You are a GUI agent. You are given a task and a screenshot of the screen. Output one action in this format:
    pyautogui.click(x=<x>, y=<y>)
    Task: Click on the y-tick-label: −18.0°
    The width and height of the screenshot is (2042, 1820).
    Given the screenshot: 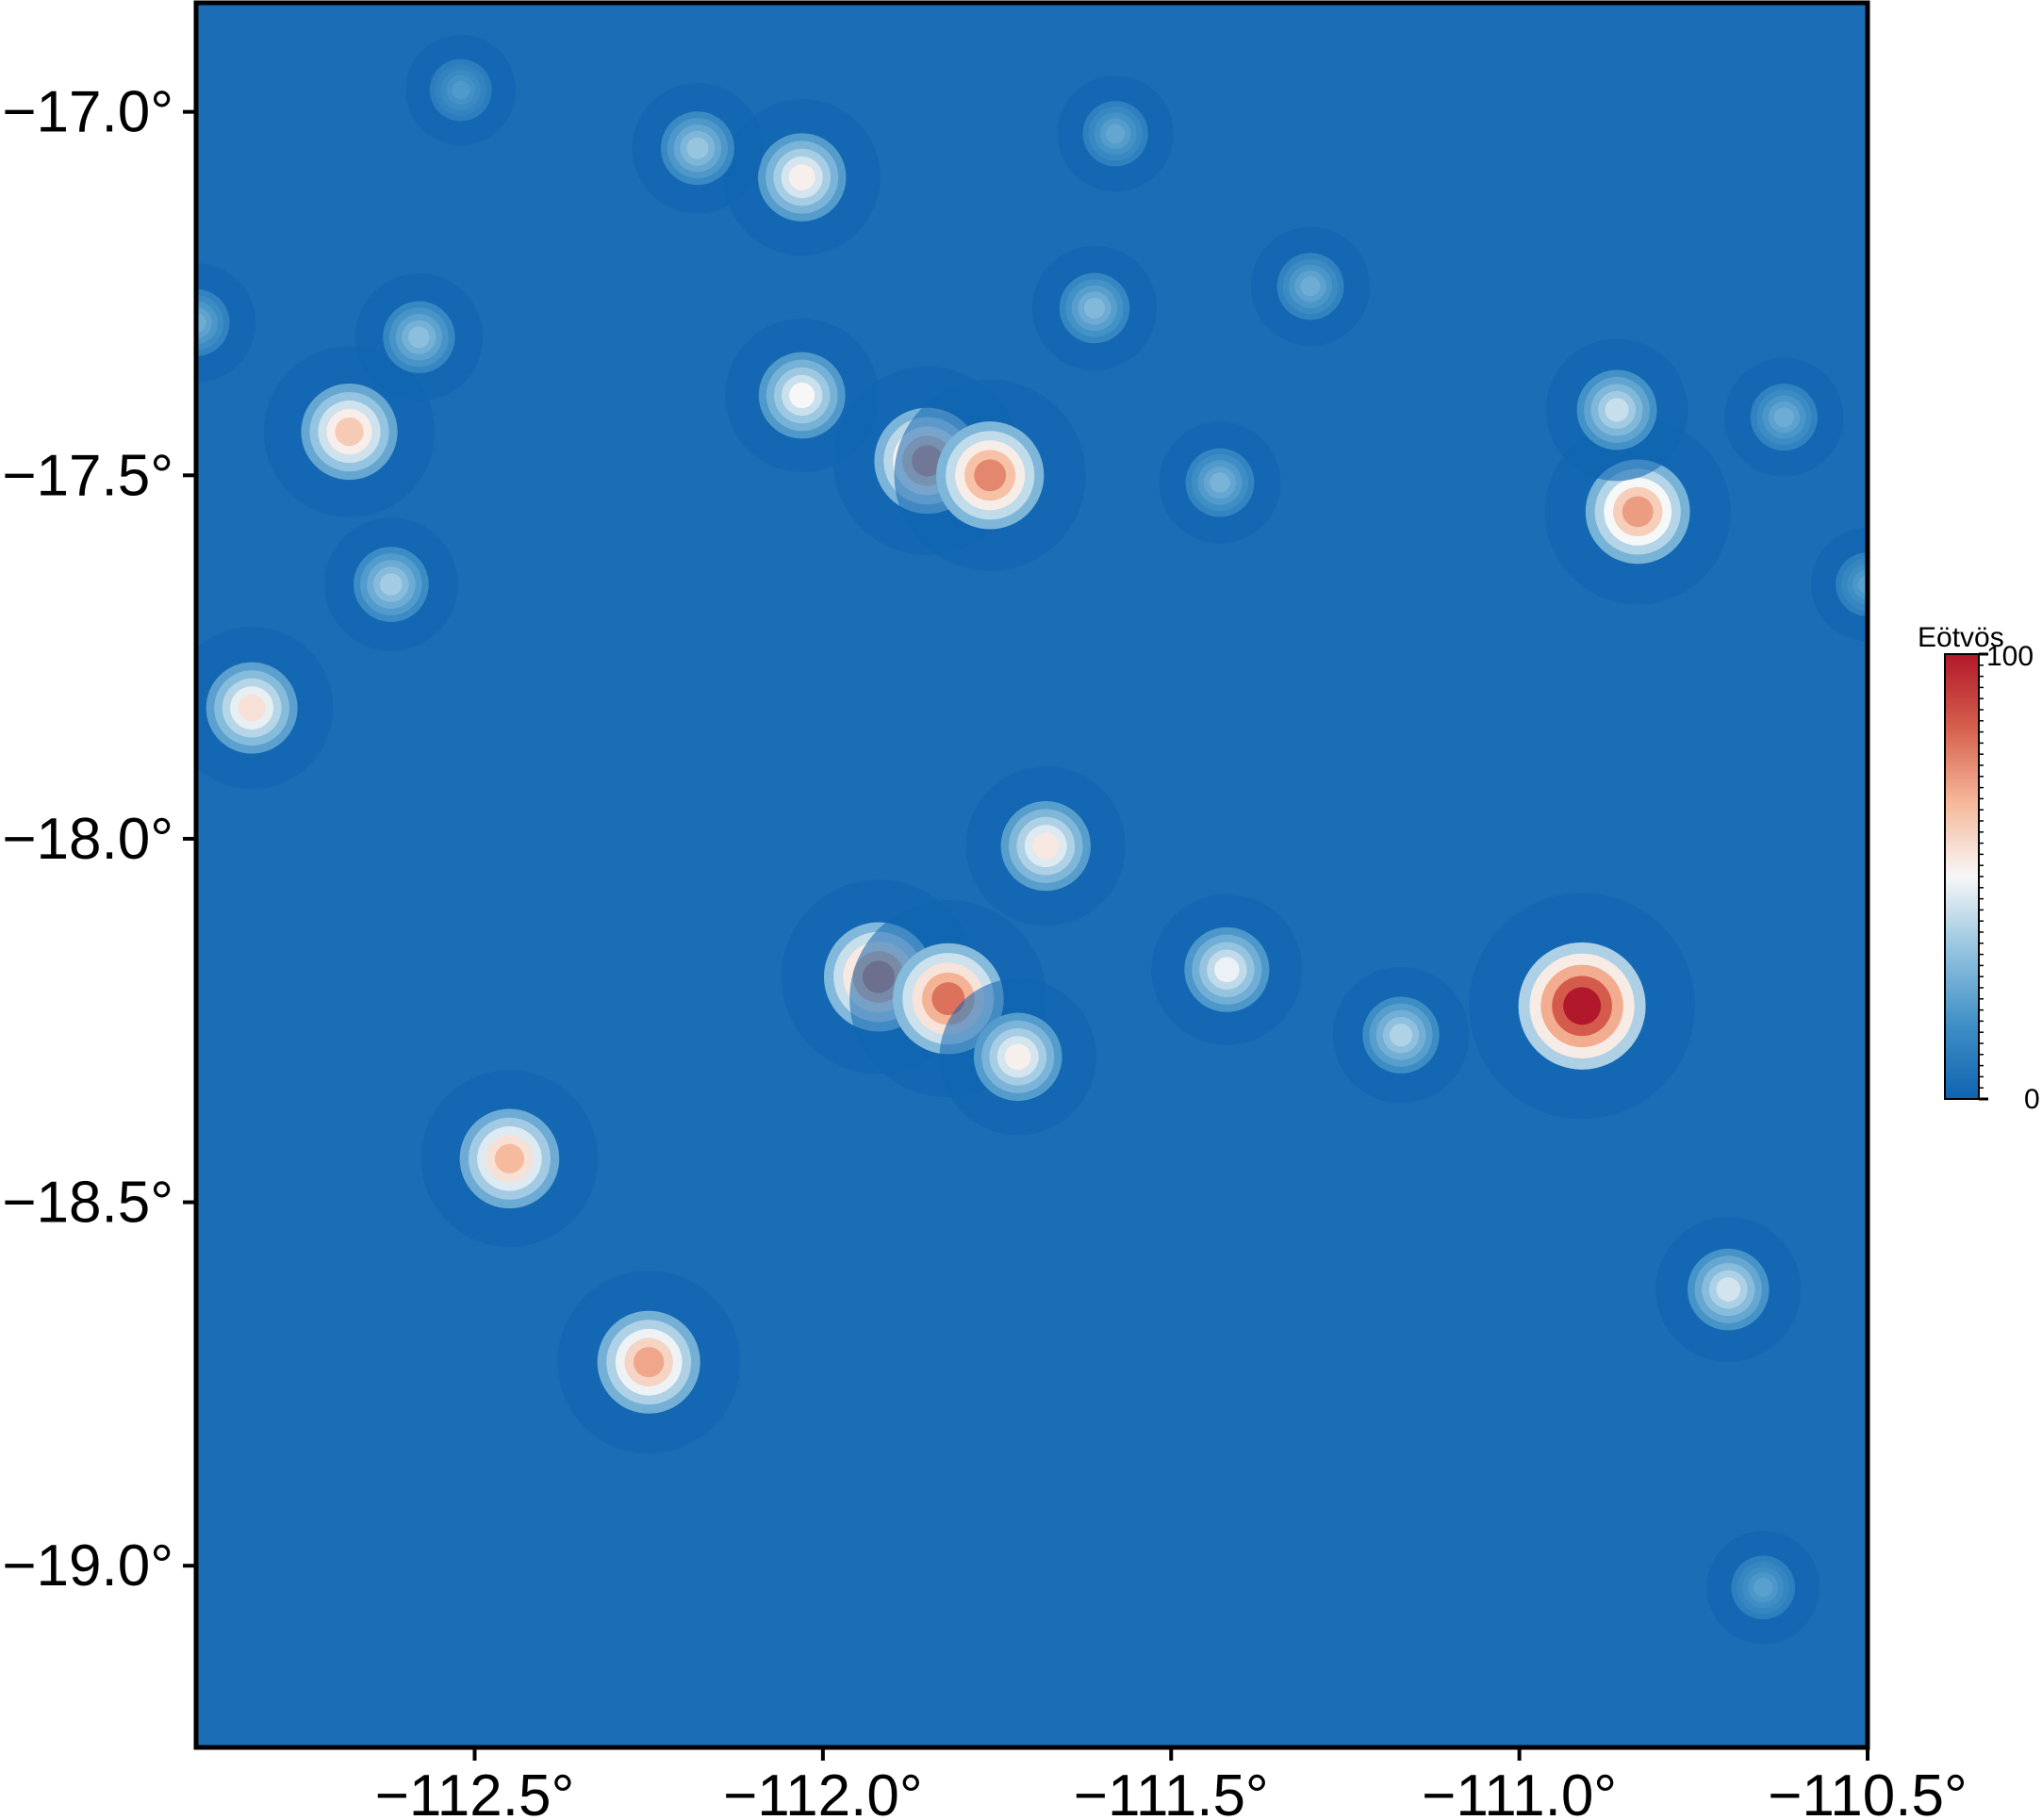 What is the action you would take?
    pyautogui.click(x=87, y=839)
    